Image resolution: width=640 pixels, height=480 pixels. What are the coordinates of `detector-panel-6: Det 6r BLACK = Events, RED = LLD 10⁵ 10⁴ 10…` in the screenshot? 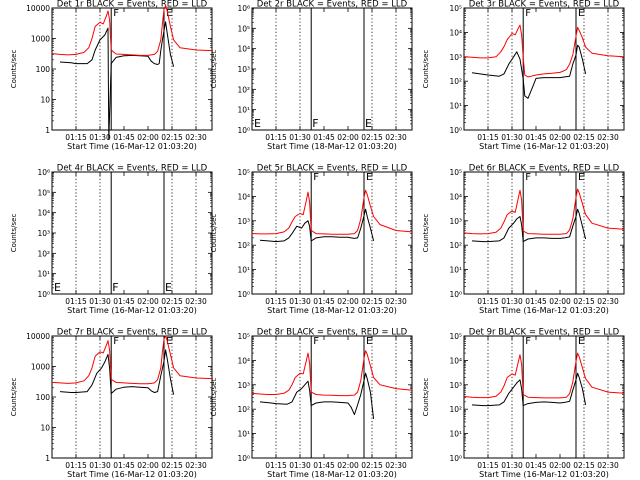 It's located at (523, 239).